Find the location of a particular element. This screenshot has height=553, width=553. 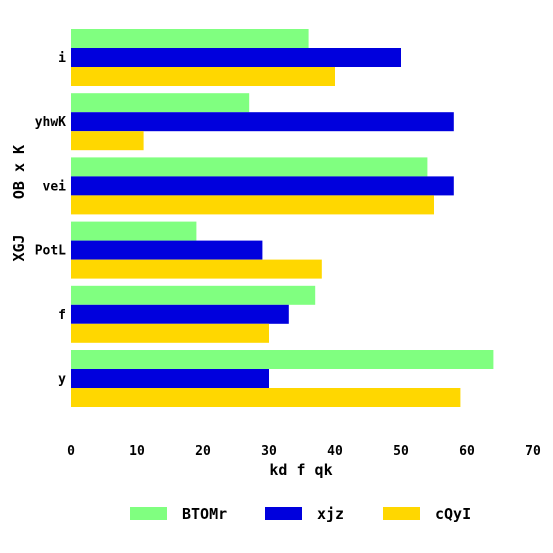

legend: BTOMr xjz cQyI is located at coordinates (300, 514).